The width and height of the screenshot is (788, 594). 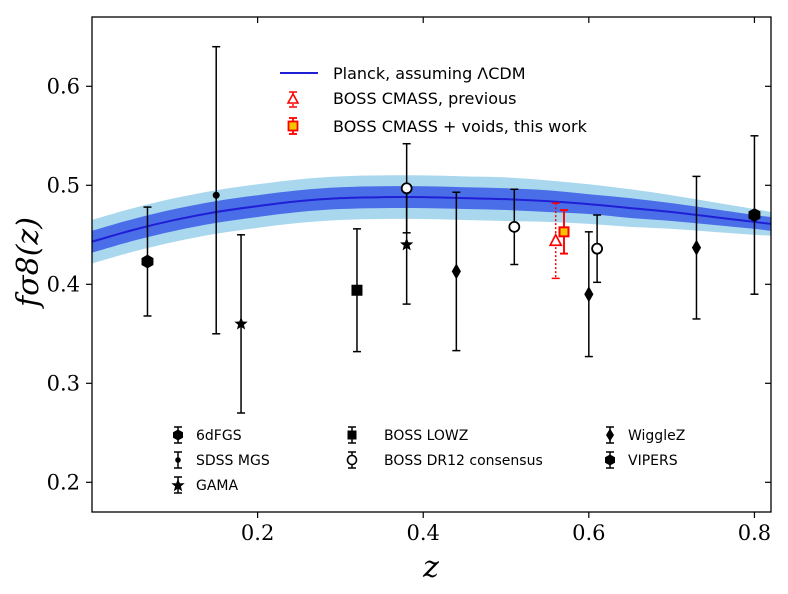 I want to click on legend-gama-marker, so click(x=178, y=485).